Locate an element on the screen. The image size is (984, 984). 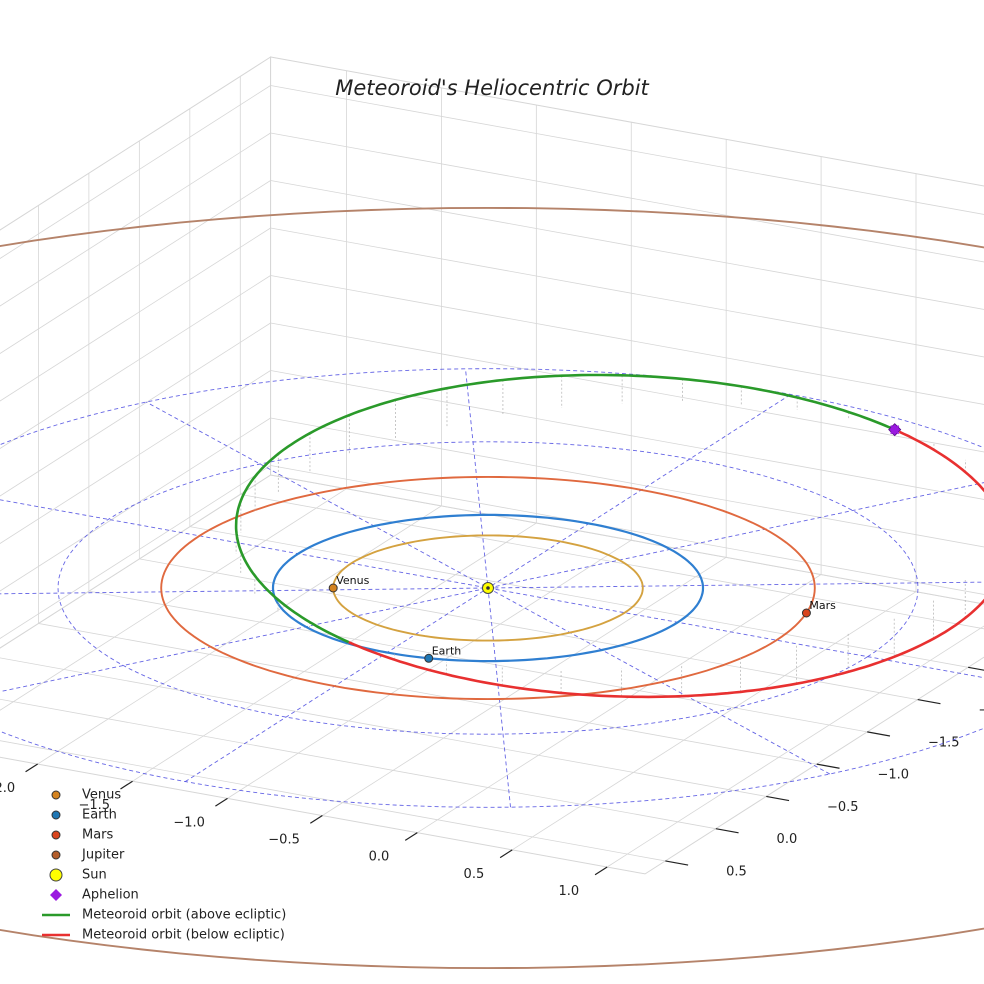
legend-label: Meteoroid orbit (above ecliptic) is located at coordinates (184, 915).